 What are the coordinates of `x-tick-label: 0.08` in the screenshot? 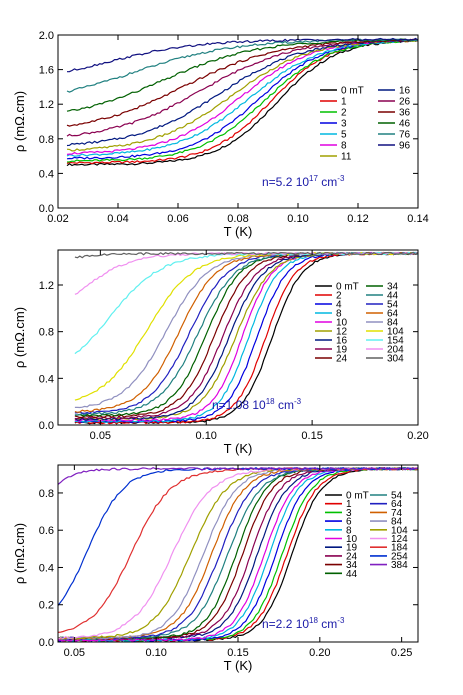 It's located at (237, 219).